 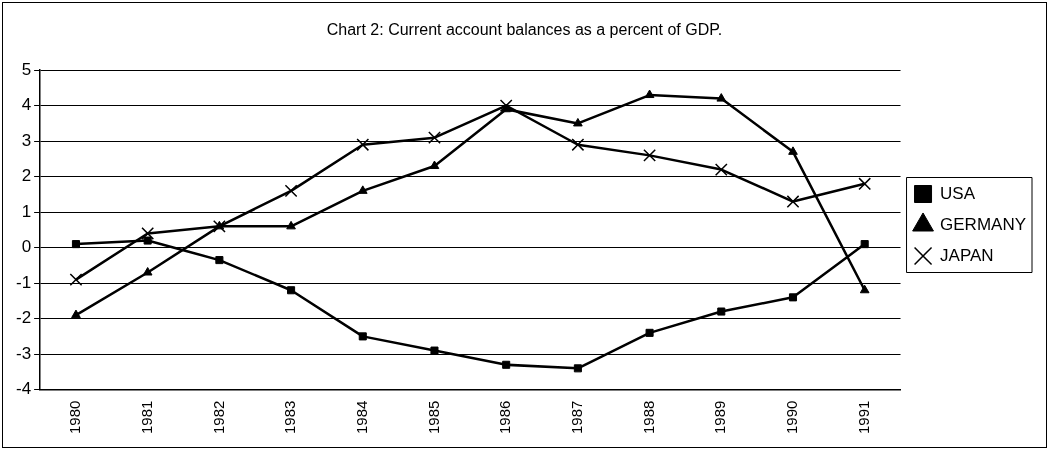 What do you see at coordinates (26, 69) in the screenshot?
I see `y-tick-label: 5` at bounding box center [26, 69].